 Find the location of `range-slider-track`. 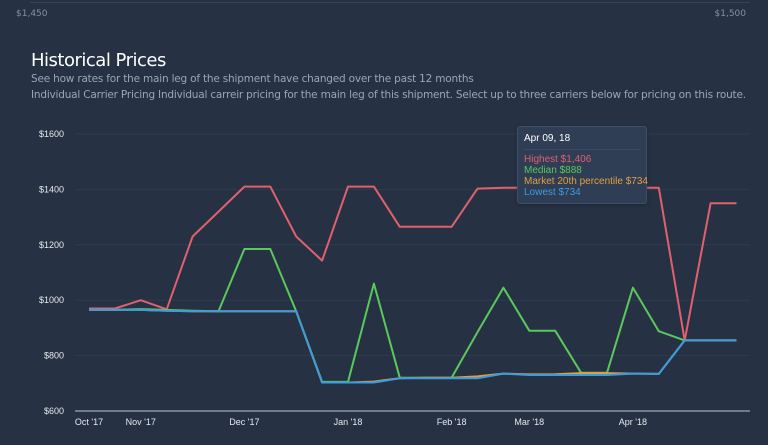

range-slider-track is located at coordinates (390, 2).